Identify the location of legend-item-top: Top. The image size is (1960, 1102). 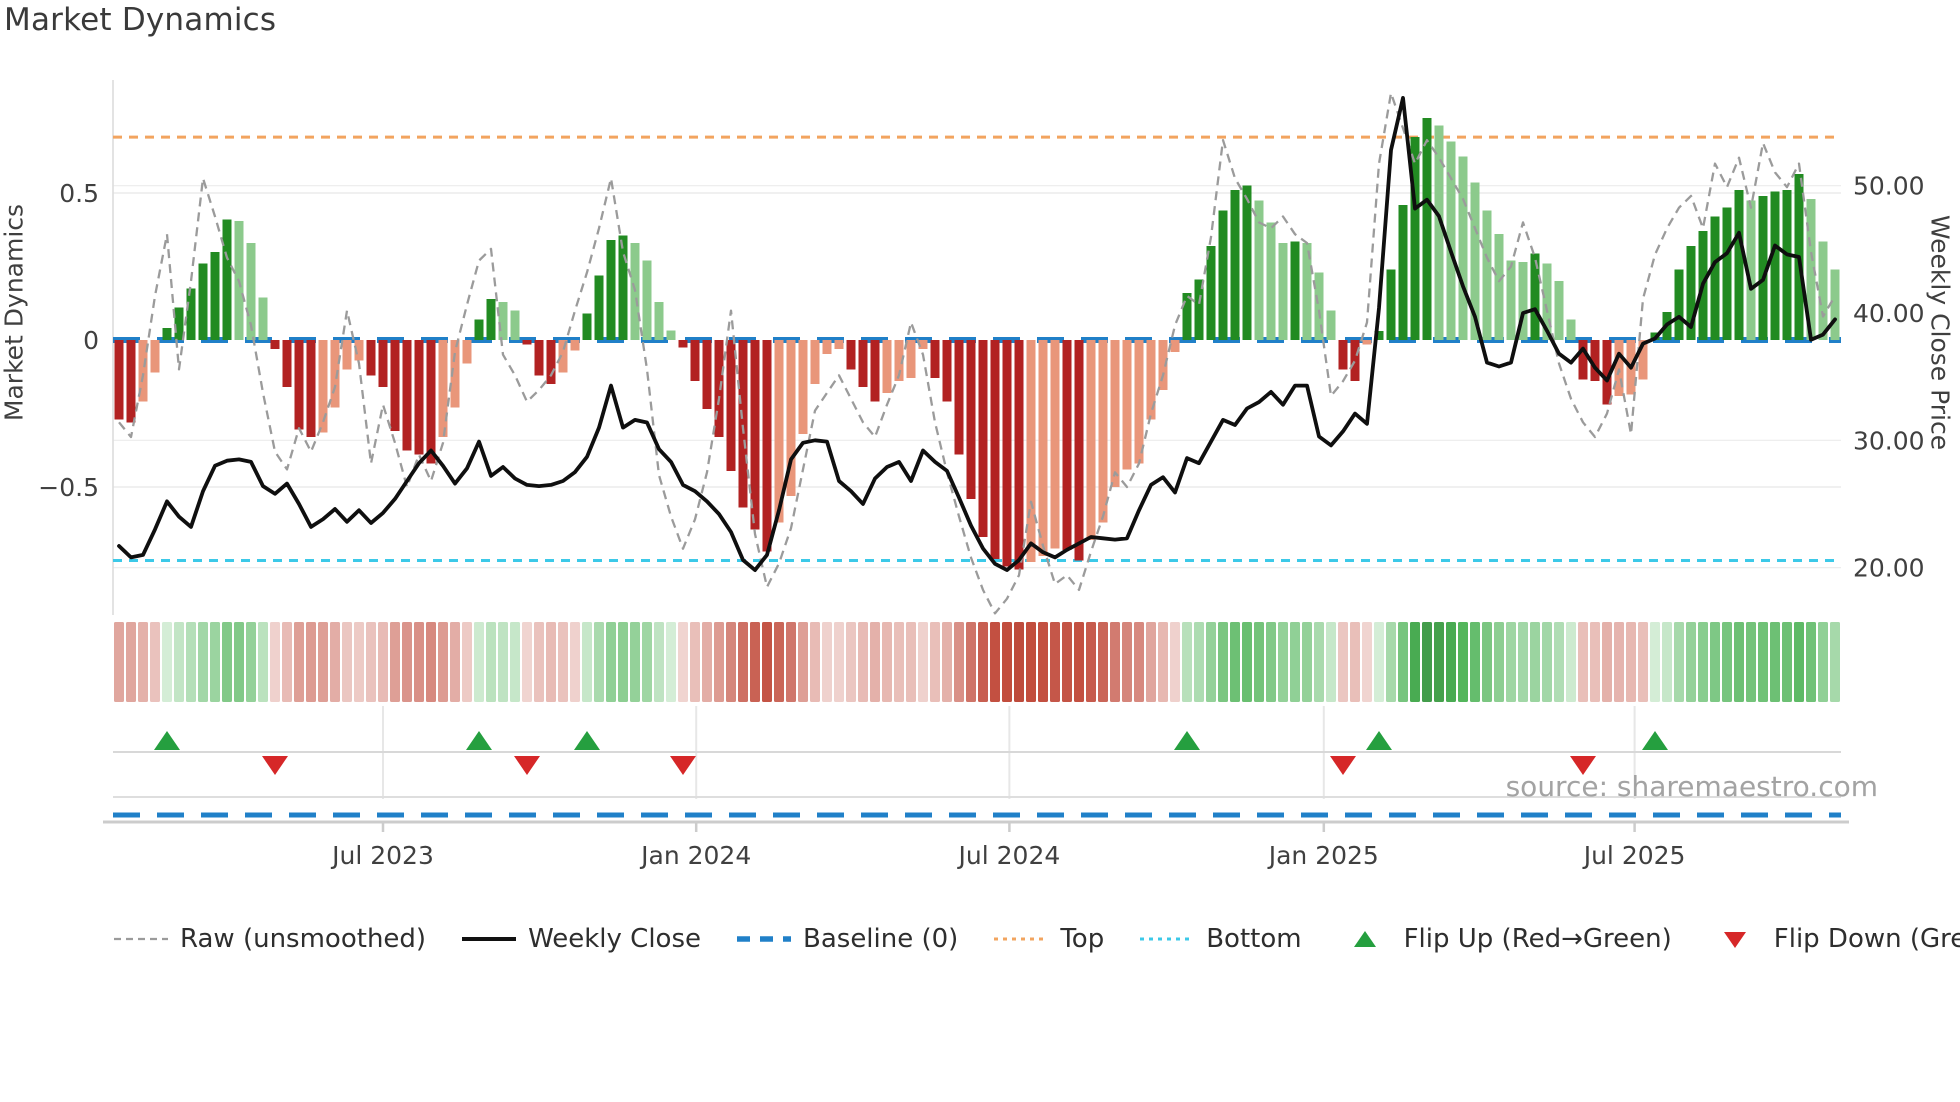
(1048, 939).